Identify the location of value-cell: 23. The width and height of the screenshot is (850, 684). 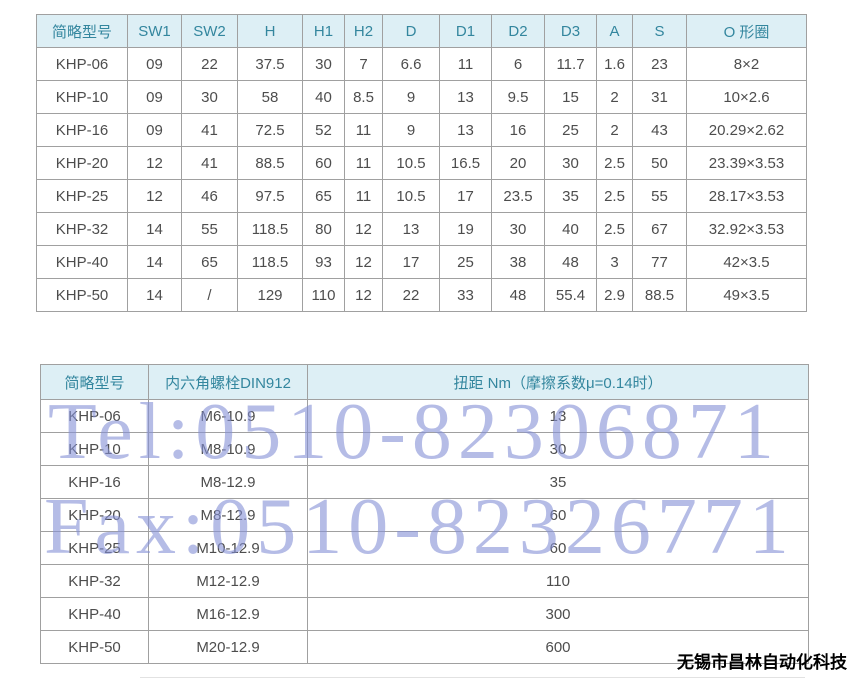
(659, 64).